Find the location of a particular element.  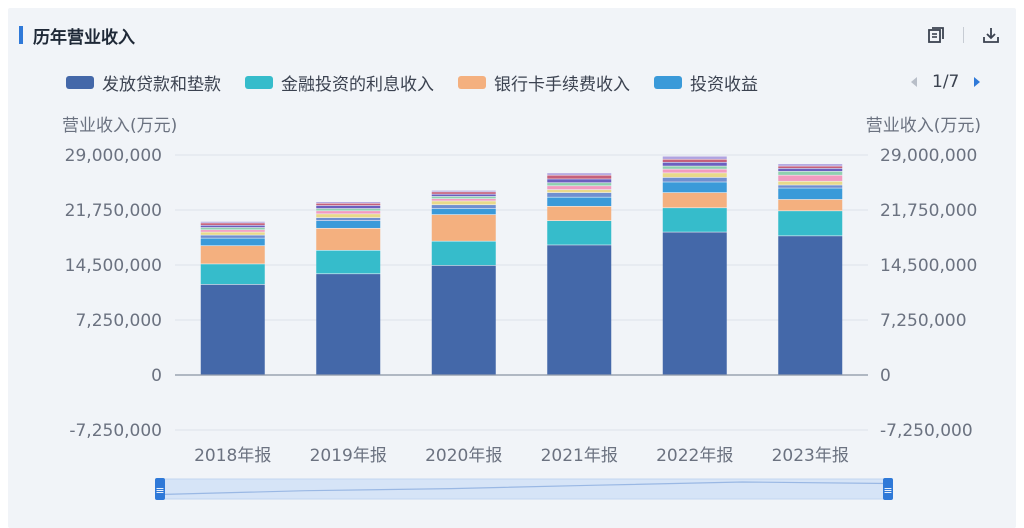

y-axis-title-left: 营业收入(万元) is located at coordinates (119, 126).